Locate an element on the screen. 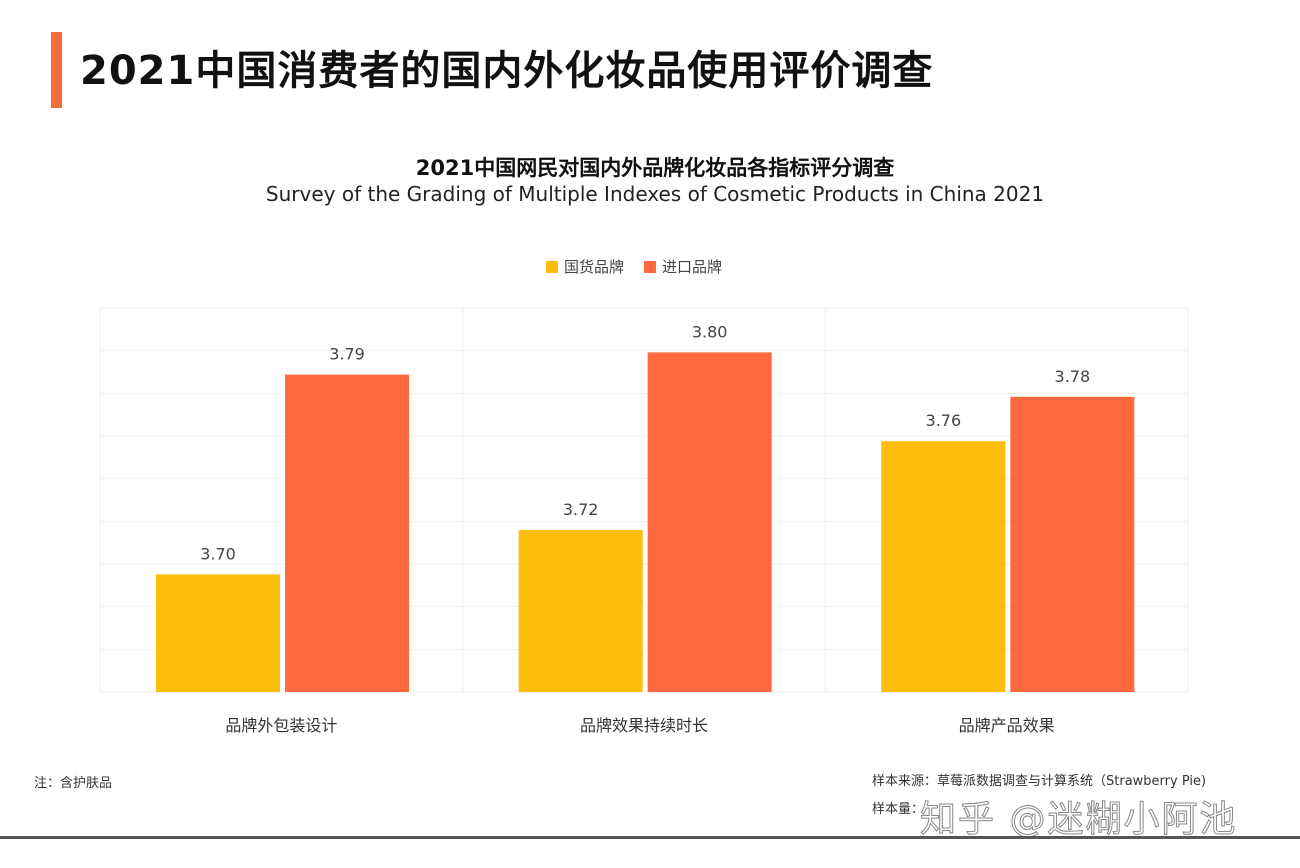  legend-label: 国货品牌 is located at coordinates (594, 267).